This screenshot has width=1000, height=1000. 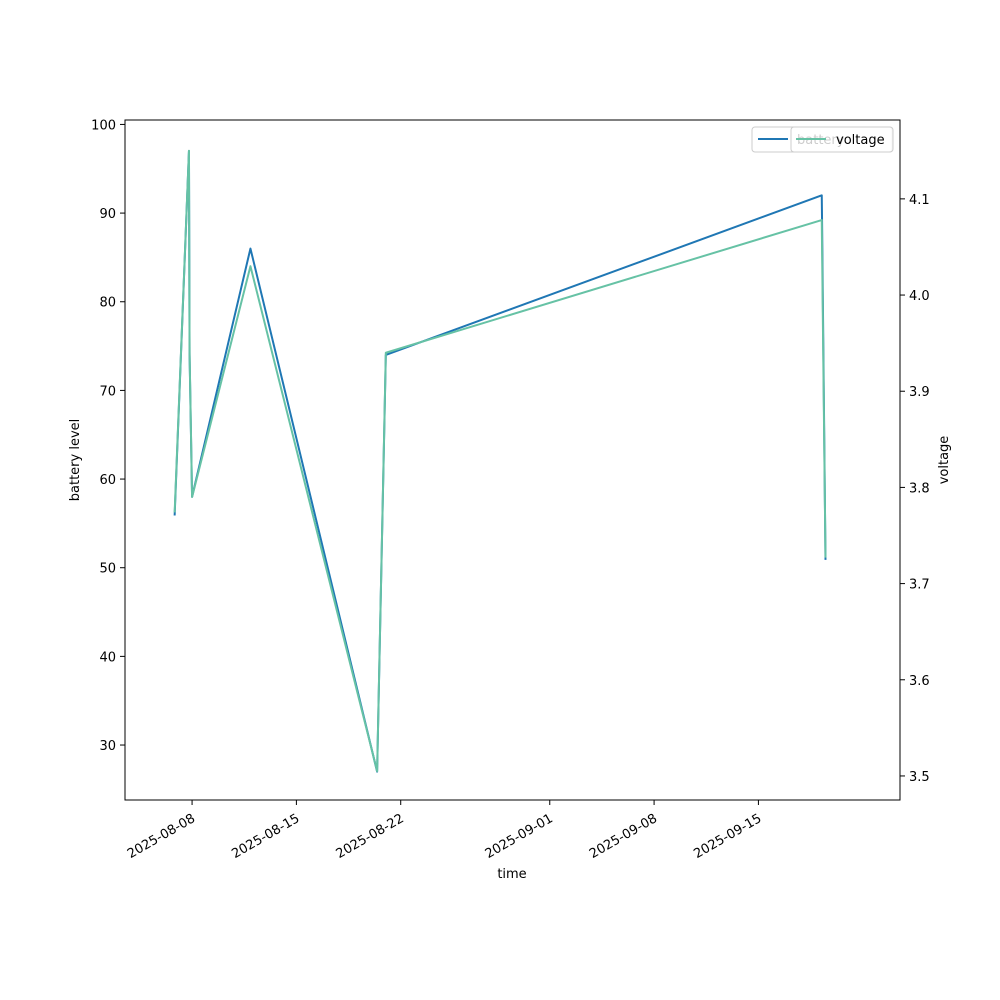 I want to click on y-left-tick-label-2: 50, so click(x=107, y=569).